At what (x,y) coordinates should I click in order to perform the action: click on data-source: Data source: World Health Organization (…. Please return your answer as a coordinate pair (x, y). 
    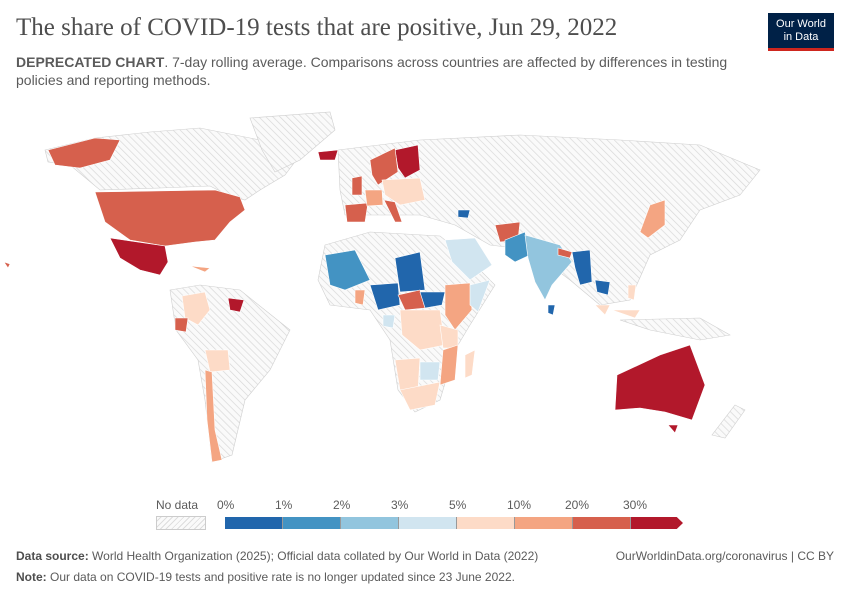
    Looking at the image, I should click on (277, 556).